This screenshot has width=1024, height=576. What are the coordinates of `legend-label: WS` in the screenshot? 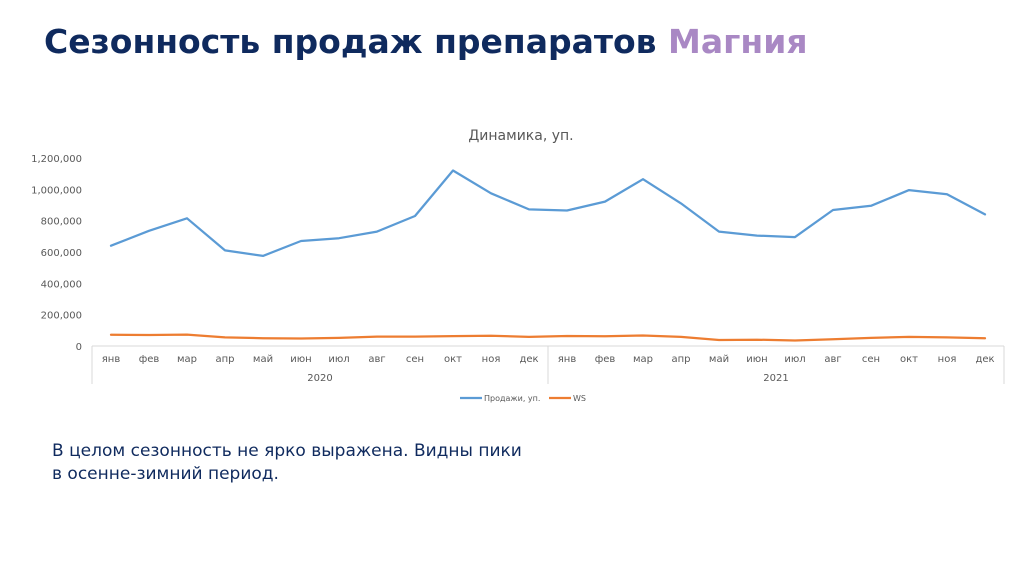 It's located at (579, 398).